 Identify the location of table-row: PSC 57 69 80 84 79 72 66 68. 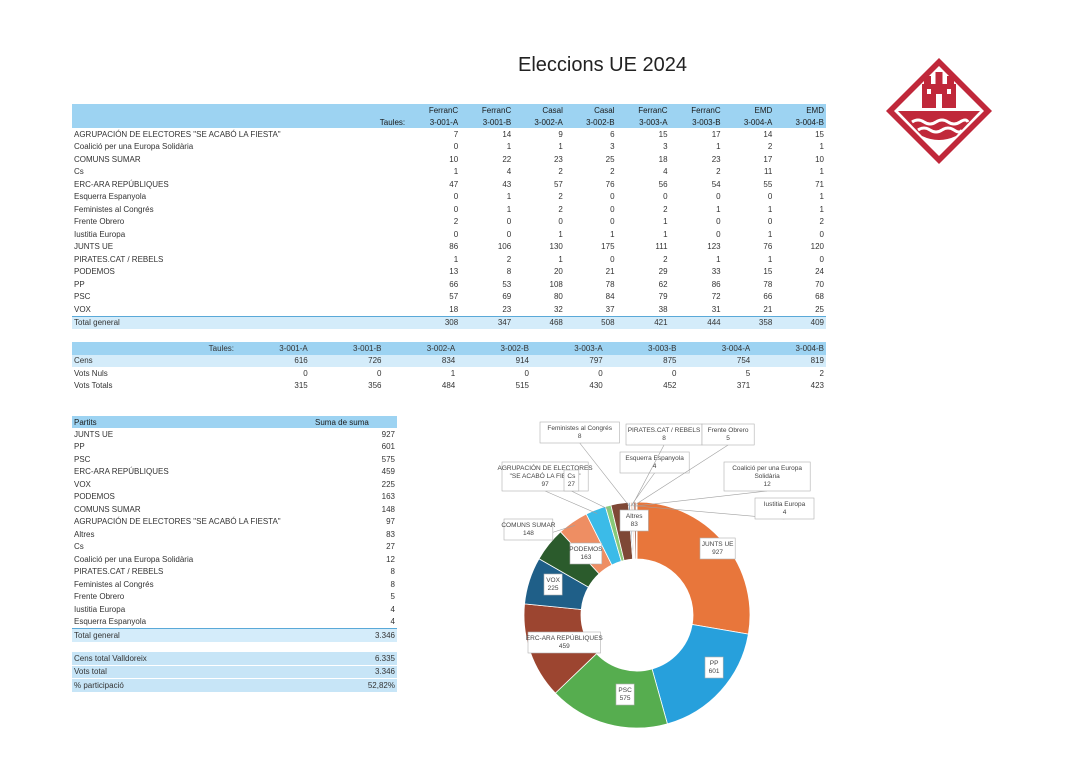
(449, 297).